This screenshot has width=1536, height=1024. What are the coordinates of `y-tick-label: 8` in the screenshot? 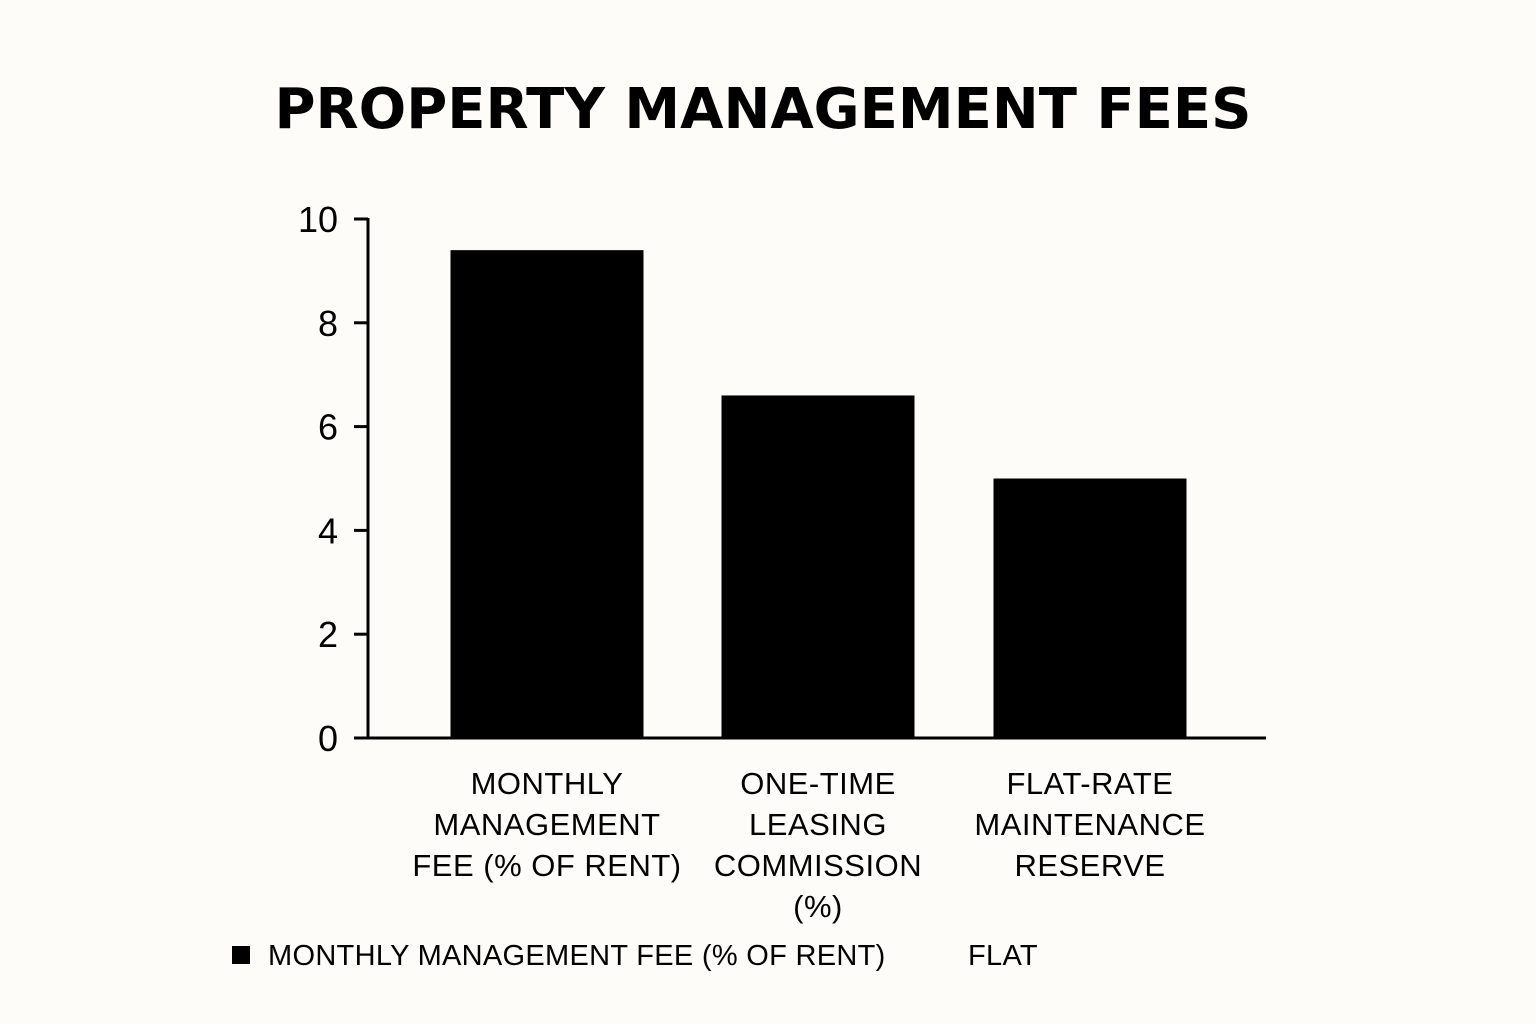 It's located at (328, 323).